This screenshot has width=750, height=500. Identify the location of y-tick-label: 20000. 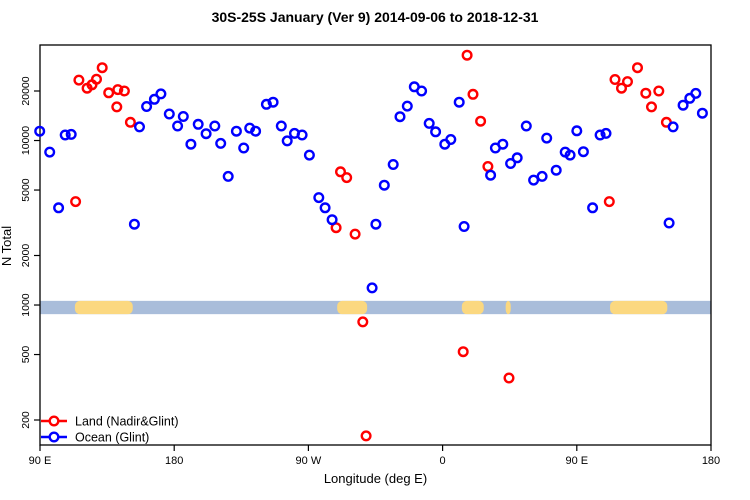
(26, 90).